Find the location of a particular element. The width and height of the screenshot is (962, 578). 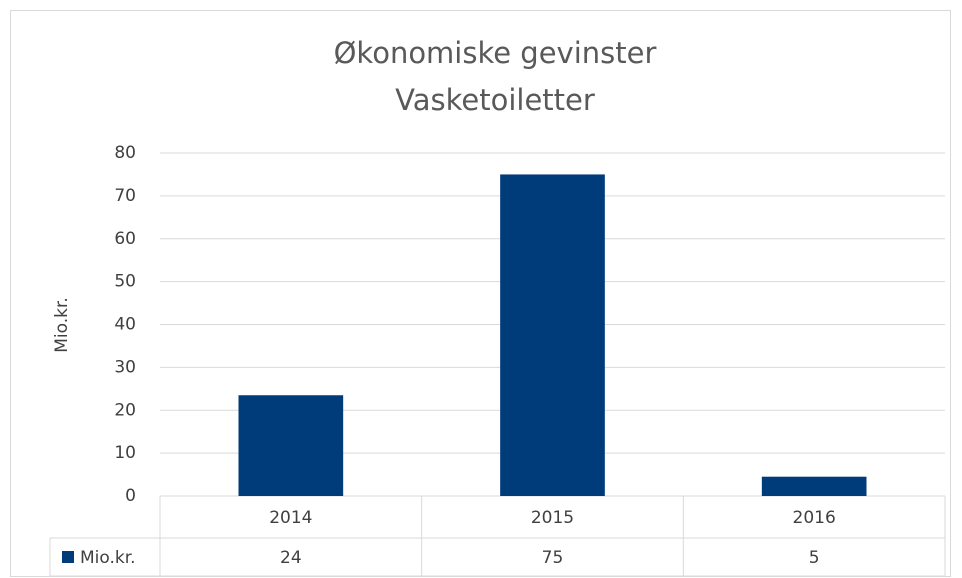

x-tick-label: 2015 is located at coordinates (552, 518).